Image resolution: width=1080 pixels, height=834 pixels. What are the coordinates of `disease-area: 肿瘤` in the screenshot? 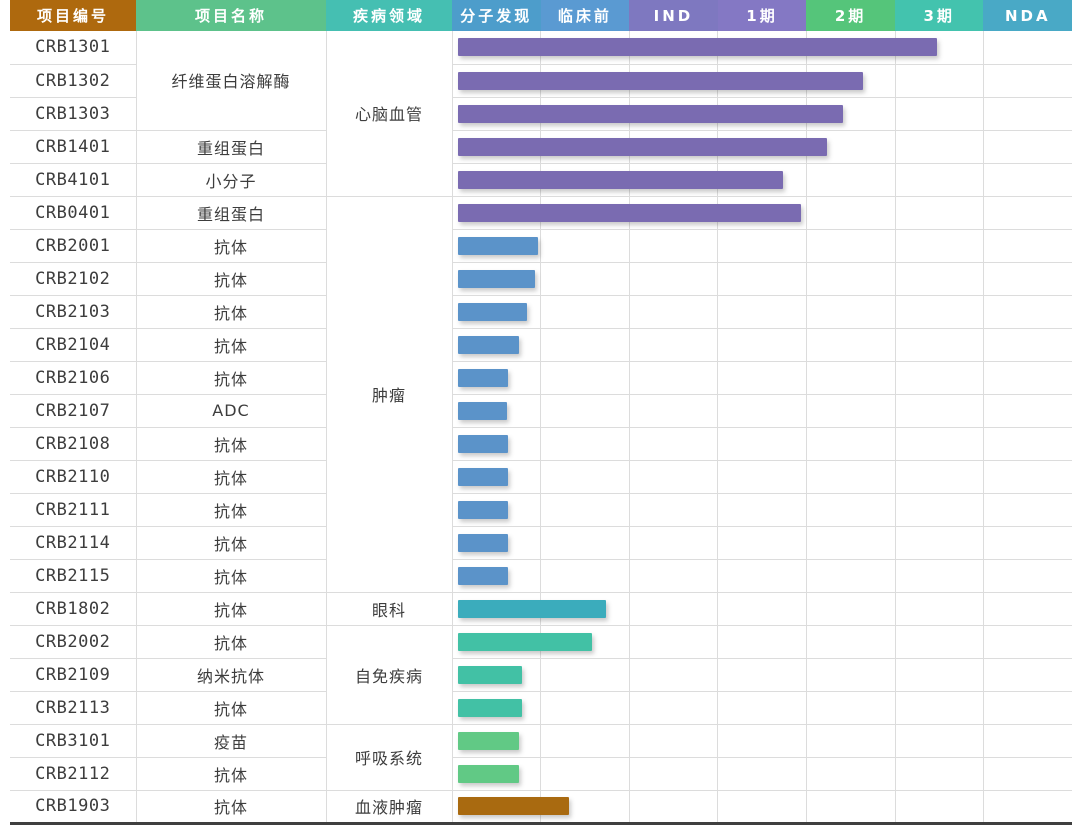 It's located at (389, 394).